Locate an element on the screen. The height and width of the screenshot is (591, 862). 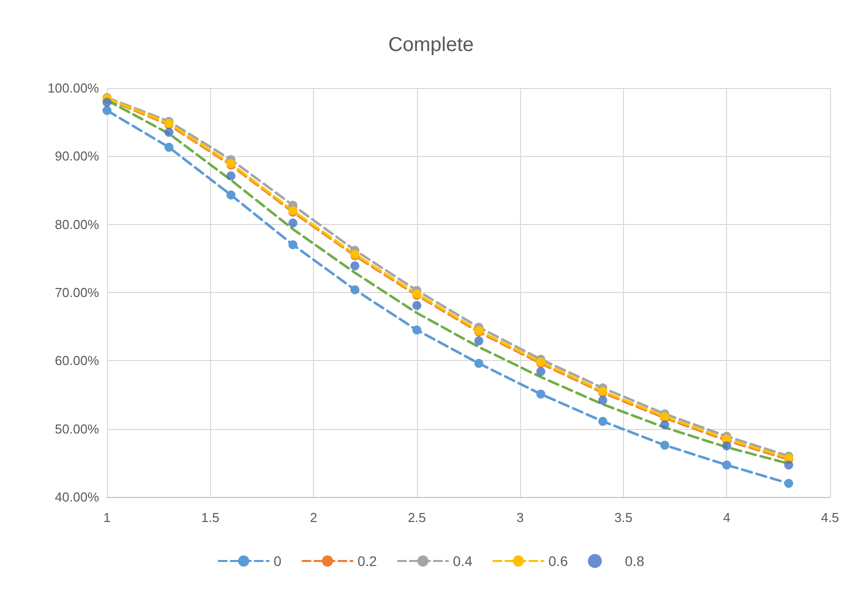
y-tick-label: 70.00% is located at coordinates (77, 292).